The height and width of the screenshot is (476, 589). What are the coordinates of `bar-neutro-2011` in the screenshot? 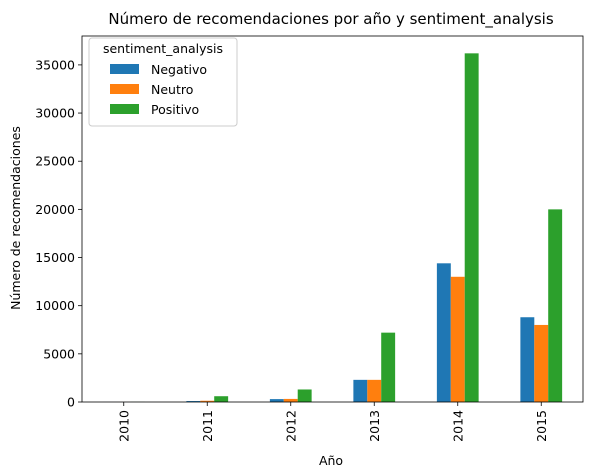 It's located at (207, 401).